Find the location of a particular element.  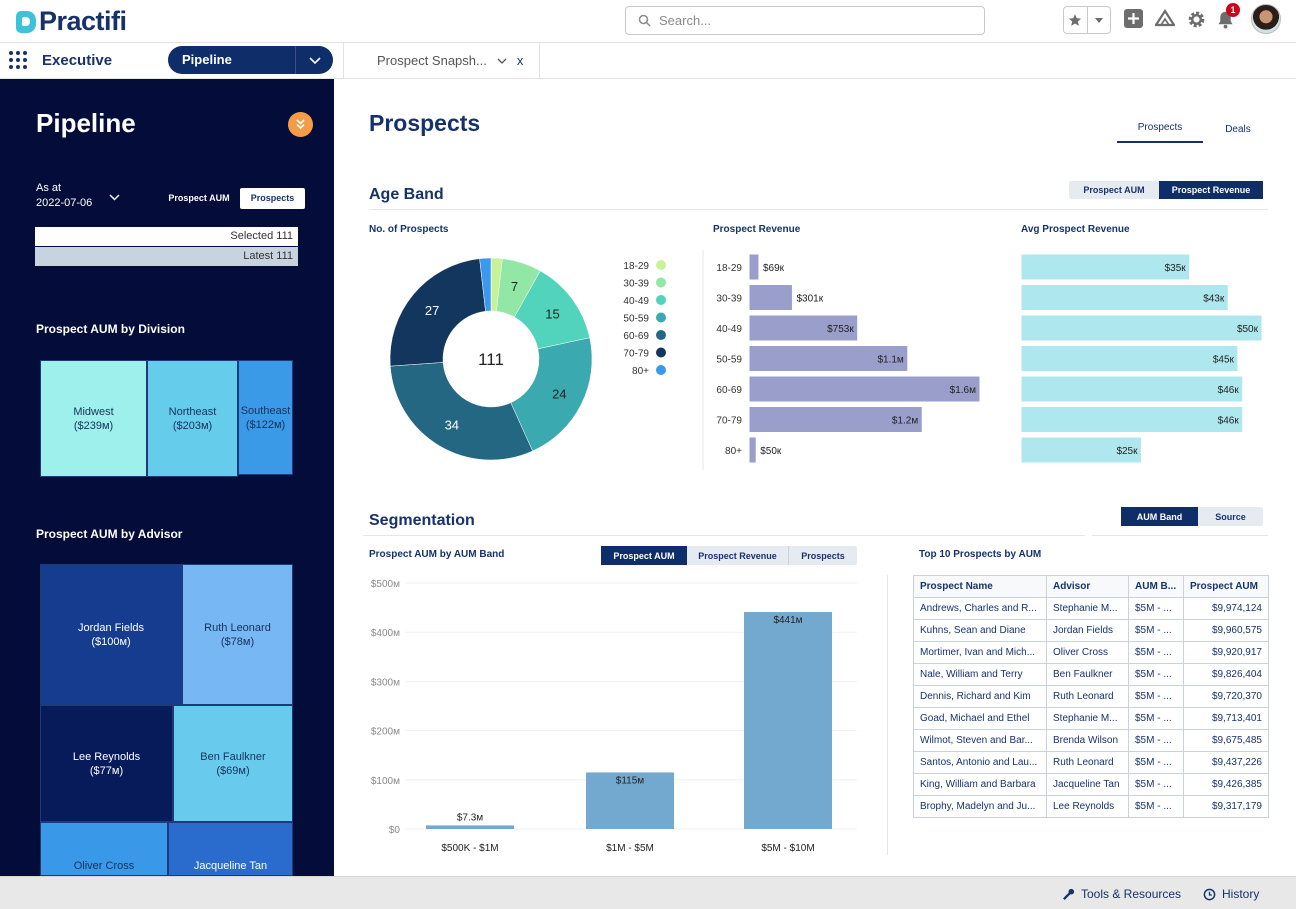

legend-label: 70-79 is located at coordinates (636, 354).